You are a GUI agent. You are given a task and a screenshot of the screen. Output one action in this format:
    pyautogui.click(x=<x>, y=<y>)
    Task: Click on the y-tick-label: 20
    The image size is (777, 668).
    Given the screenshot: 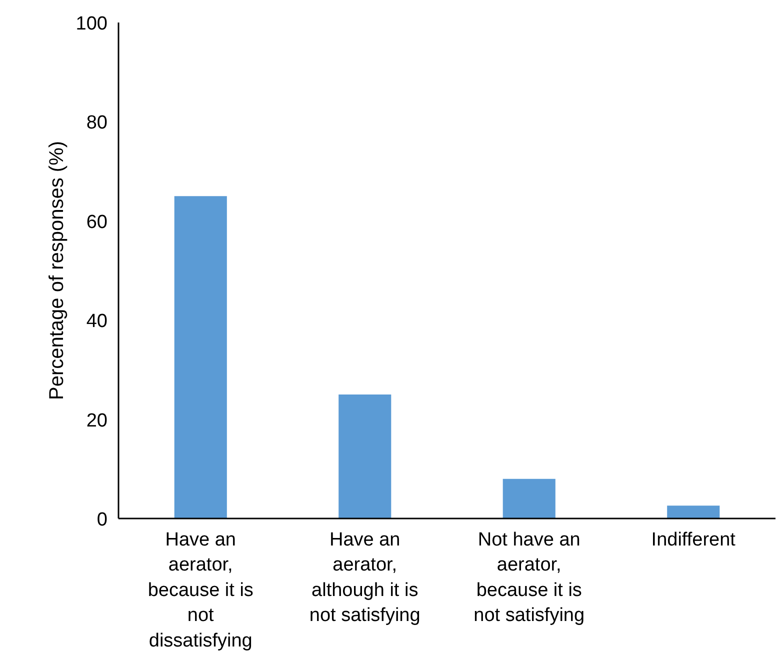 What is the action you would take?
    pyautogui.click(x=97, y=421)
    